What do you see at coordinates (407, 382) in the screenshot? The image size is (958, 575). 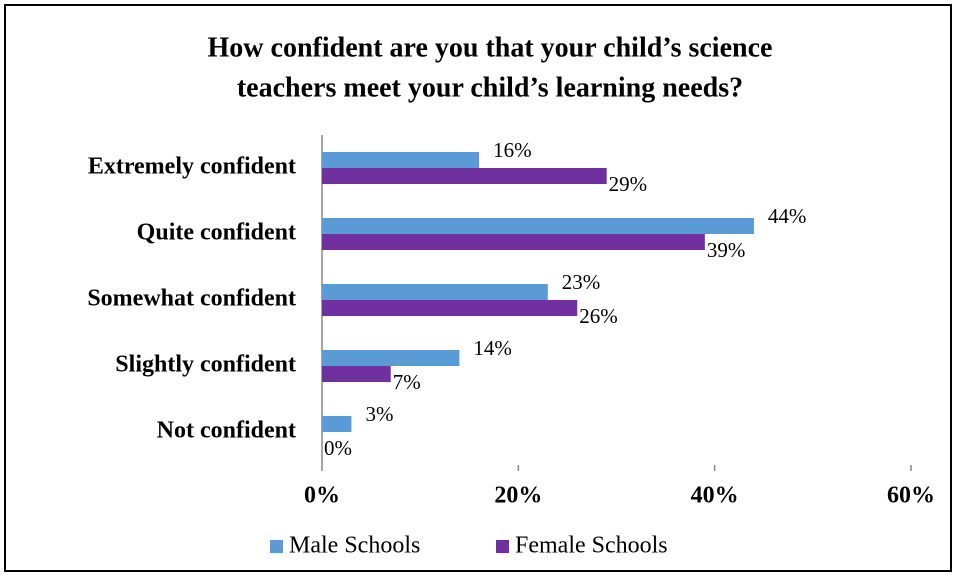 I see `data-label: 7%` at bounding box center [407, 382].